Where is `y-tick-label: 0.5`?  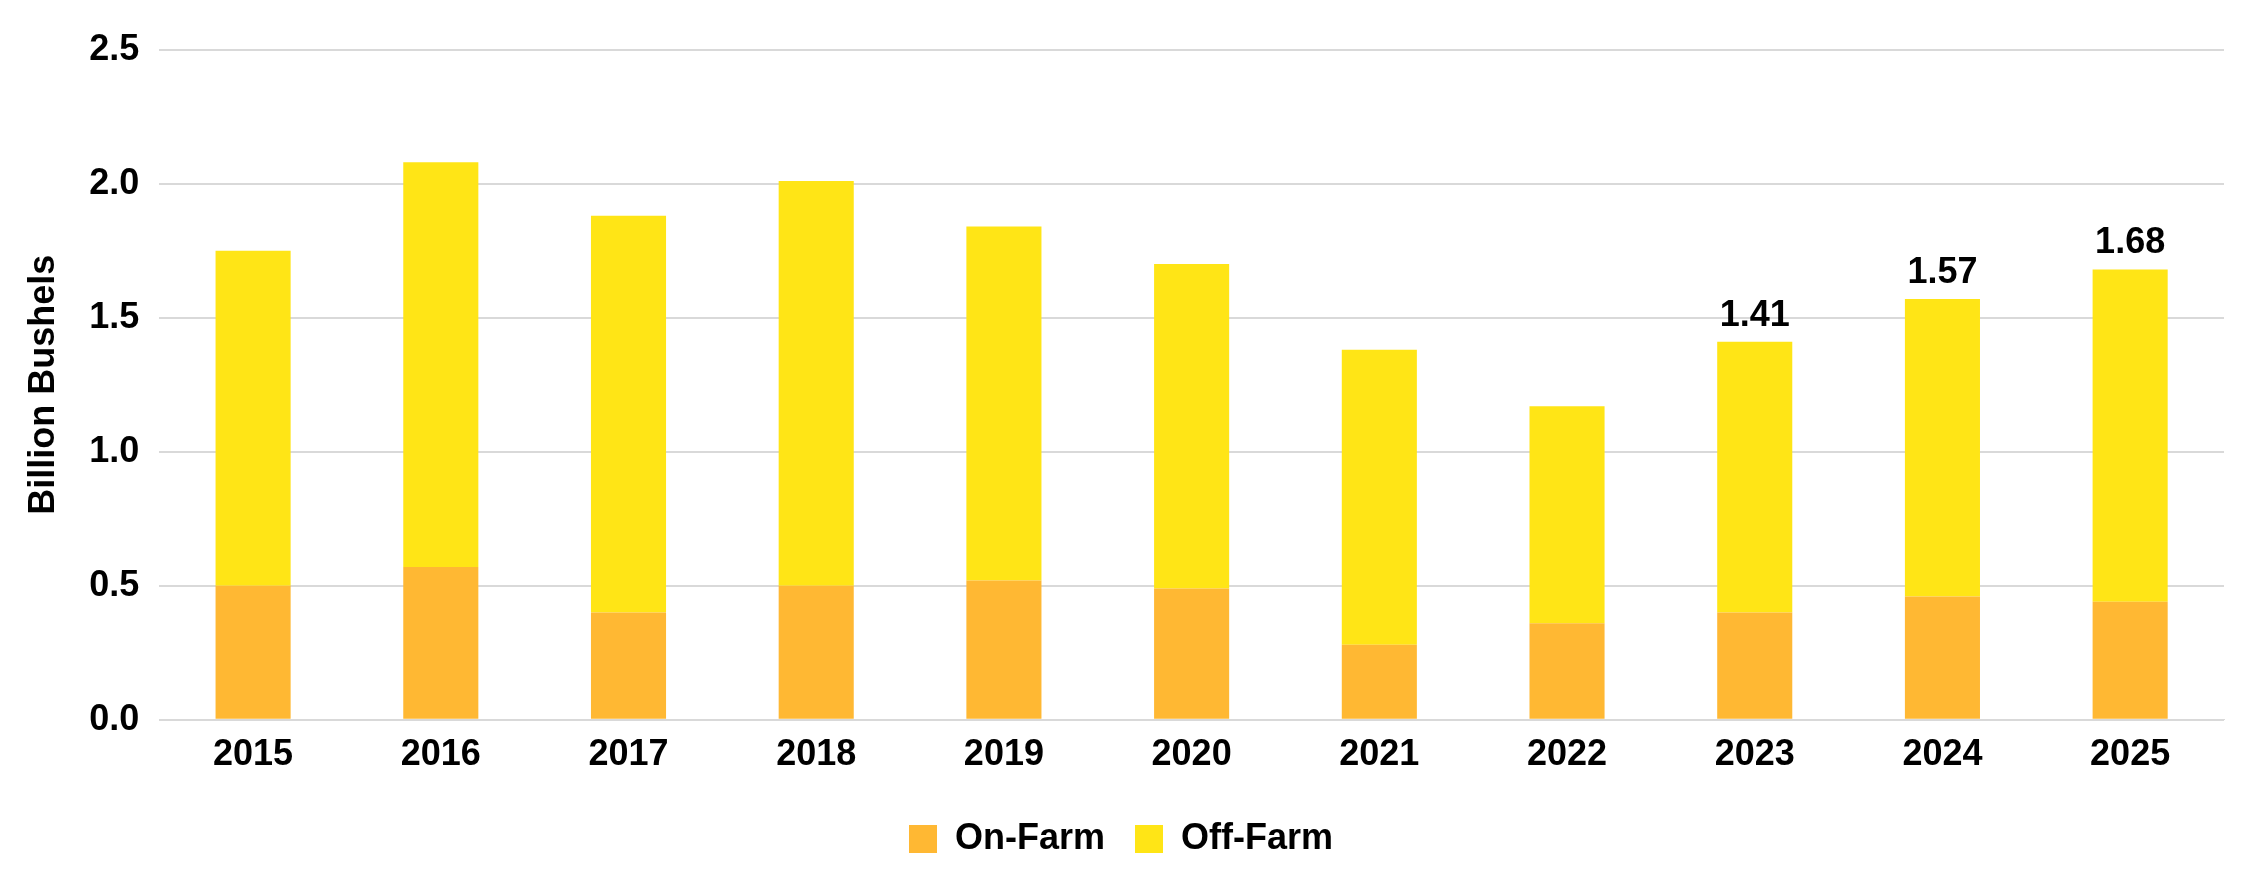
y-tick-label: 0.5 is located at coordinates (114, 583).